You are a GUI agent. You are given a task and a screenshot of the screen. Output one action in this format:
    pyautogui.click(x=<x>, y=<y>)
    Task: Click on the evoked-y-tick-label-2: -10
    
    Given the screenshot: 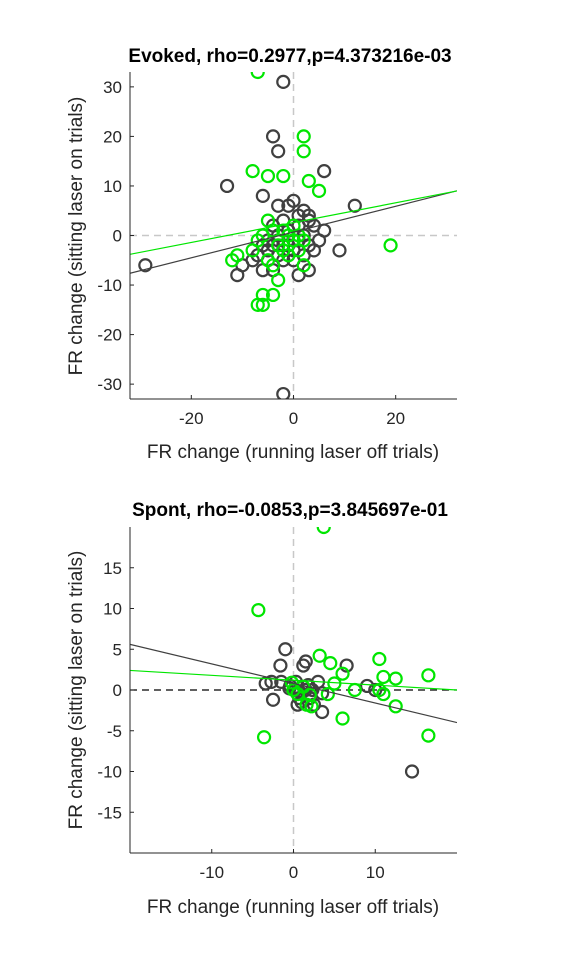 What is the action you would take?
    pyautogui.click(x=109, y=285)
    